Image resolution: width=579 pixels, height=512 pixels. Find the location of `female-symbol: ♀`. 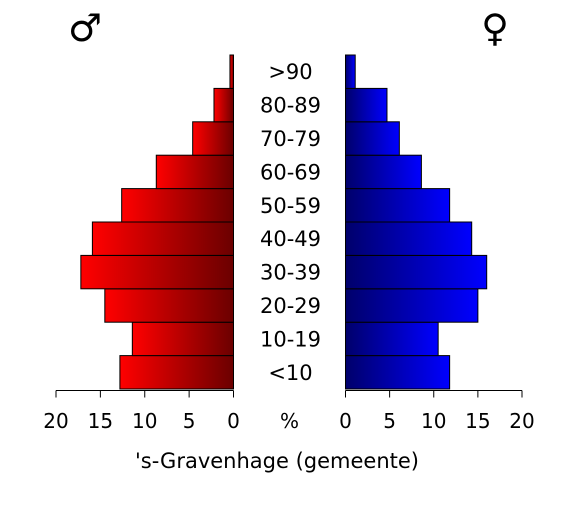

female-symbol: ♀ is located at coordinates (495, 28).